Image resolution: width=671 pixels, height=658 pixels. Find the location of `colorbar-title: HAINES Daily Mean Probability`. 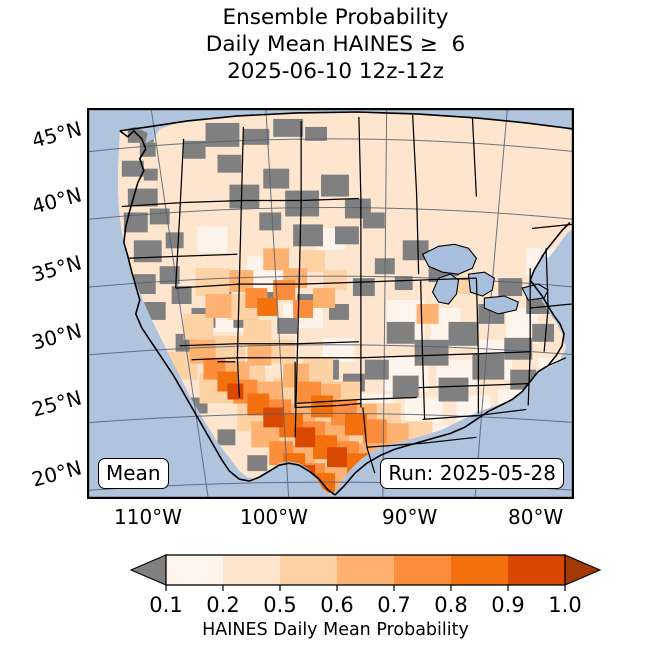

colorbar-title: HAINES Daily Mean Probability is located at coordinates (335, 630).